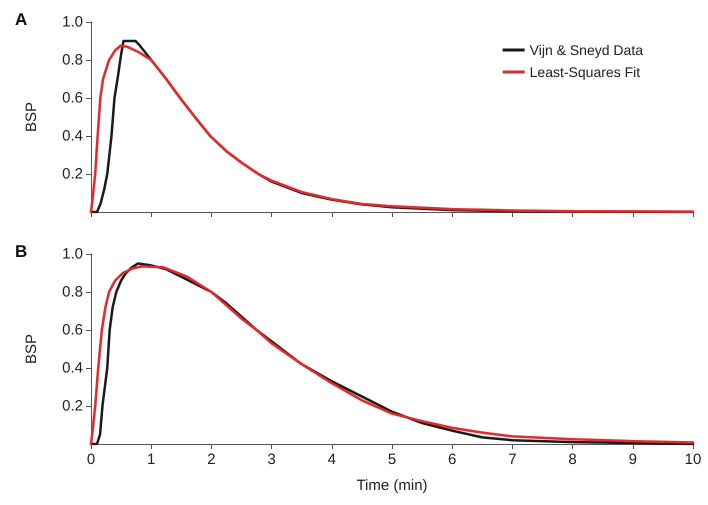 This screenshot has width=708, height=505. What do you see at coordinates (512, 459) in the screenshot?
I see `x-tick-label: 7` at bounding box center [512, 459].